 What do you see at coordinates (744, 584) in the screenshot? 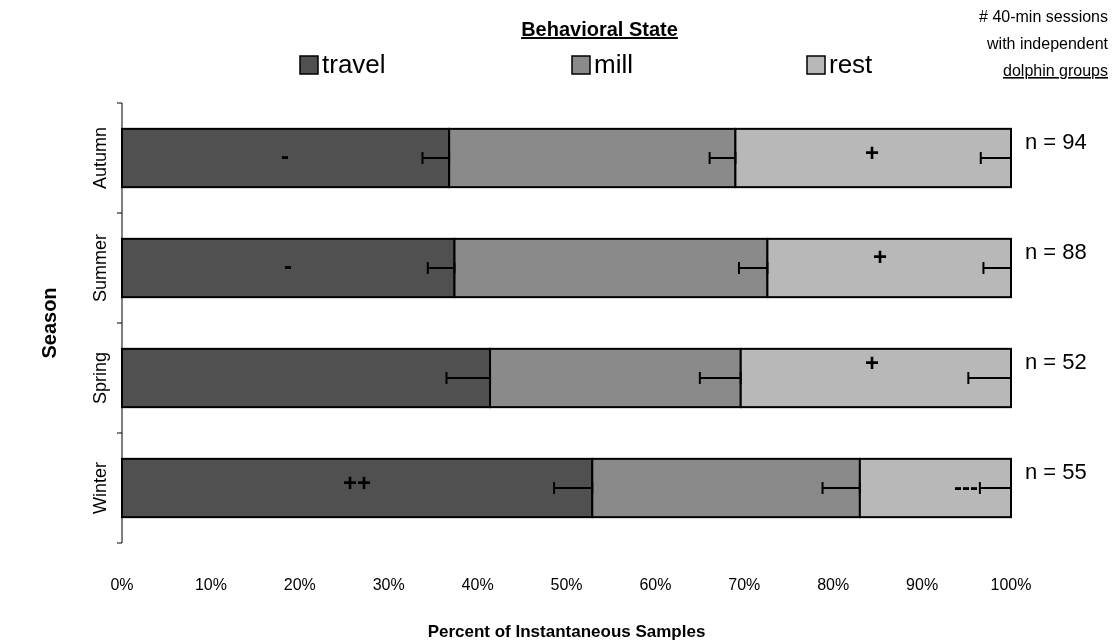
I see `x-tick-label: 70%` at bounding box center [744, 584].